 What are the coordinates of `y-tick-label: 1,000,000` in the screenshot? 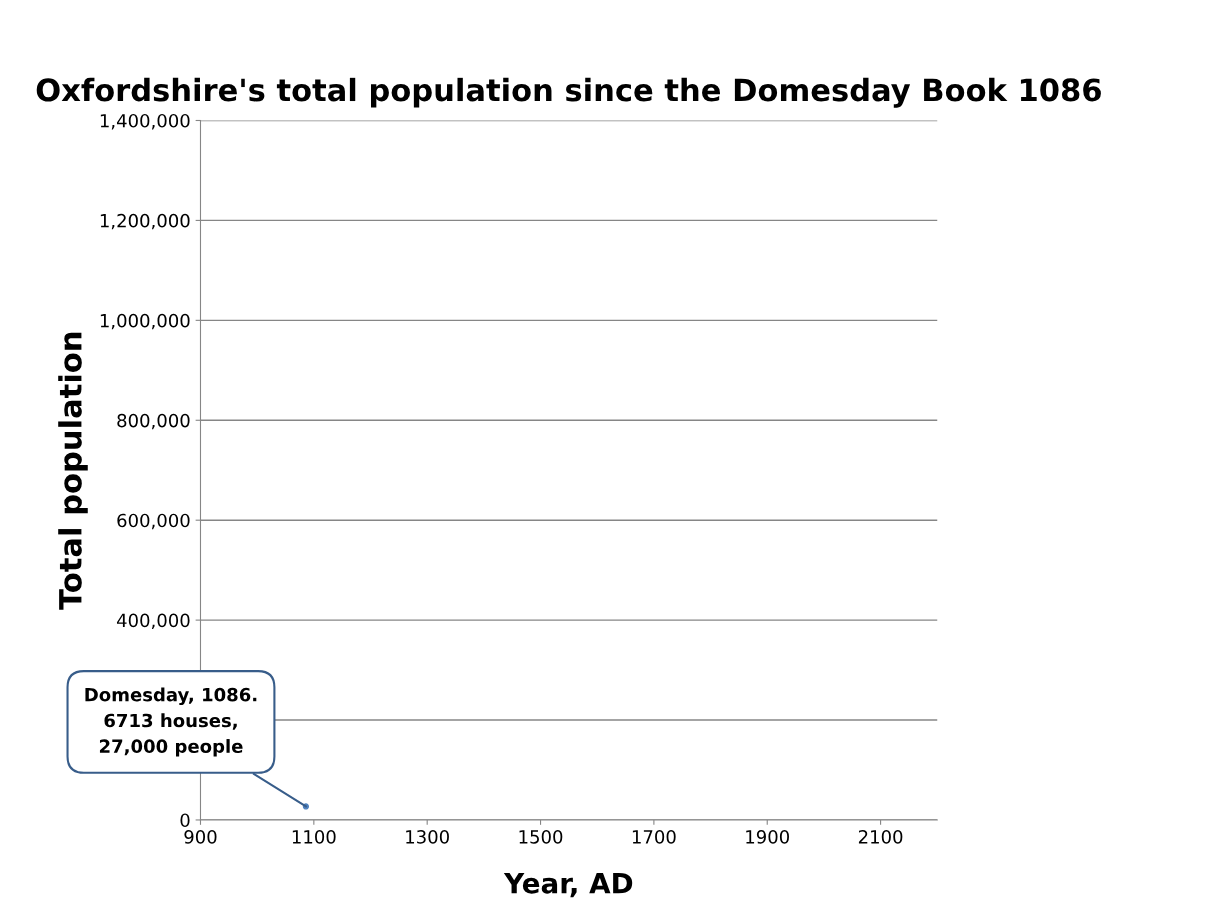 It's located at (145, 321).